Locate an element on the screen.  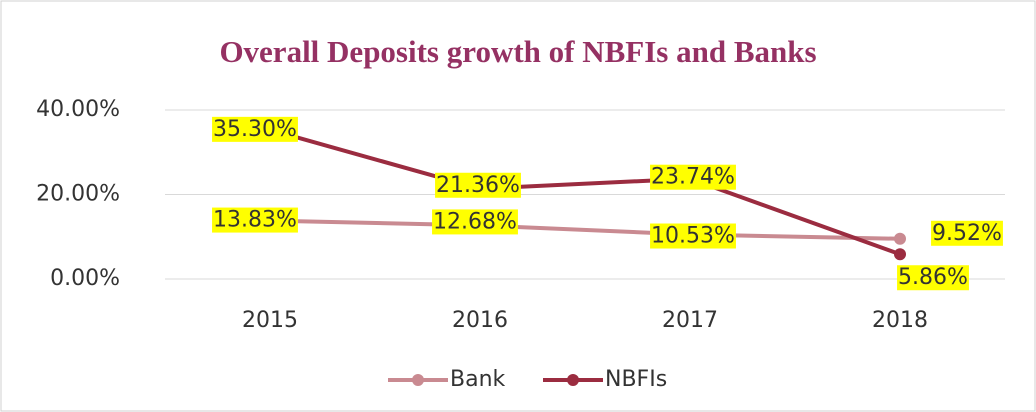
data-label: 21.36% is located at coordinates (478, 185).